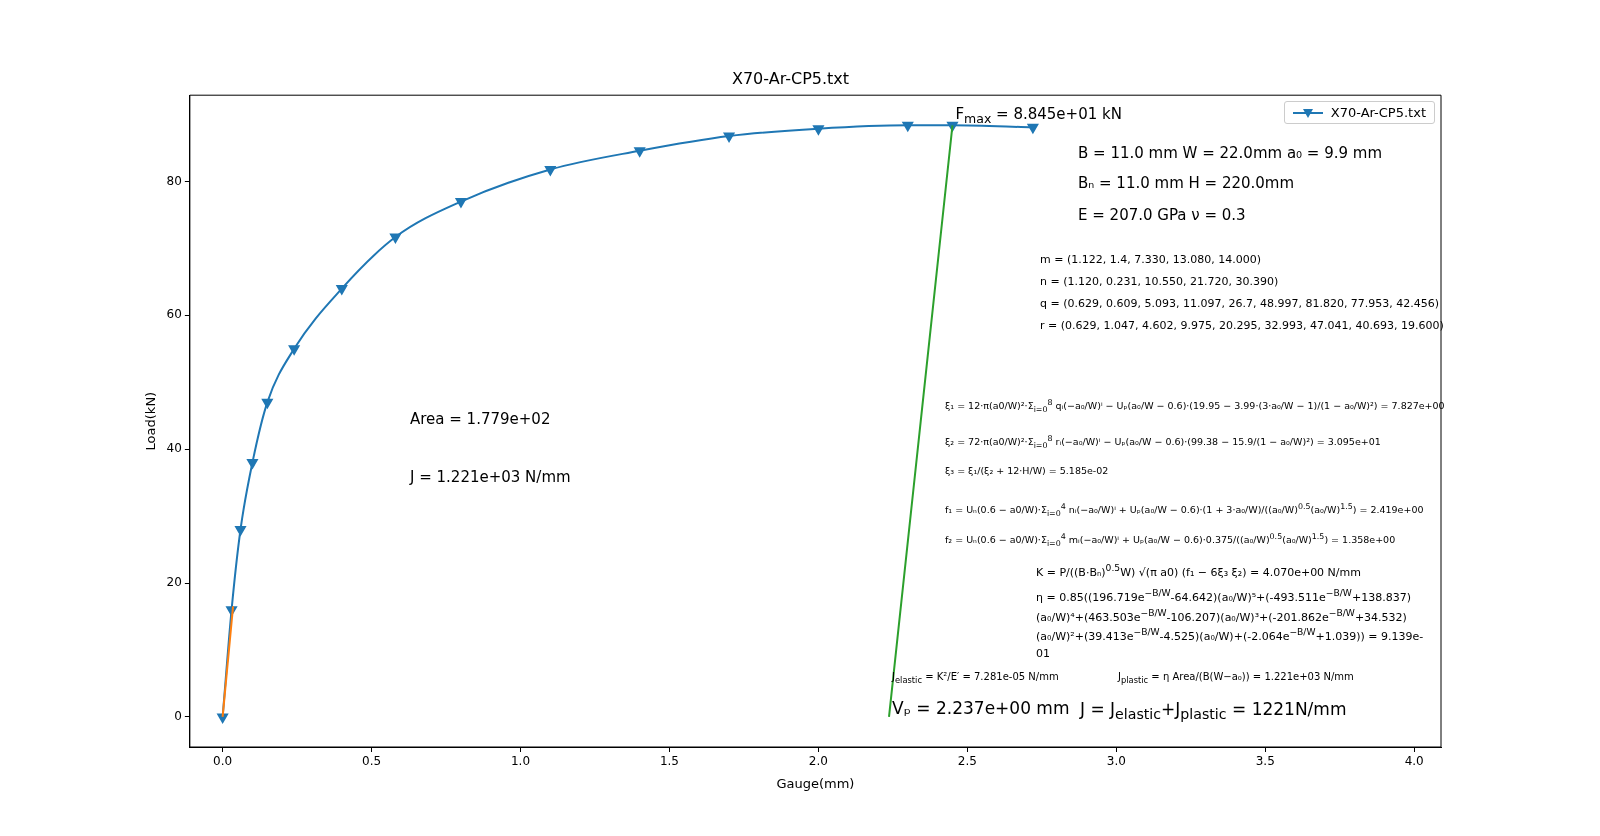  Describe the element at coordinates (1198, 571) in the screenshot. I see `annotation: K = P/((B·Bₙ)$^{0.5}$W) √(π a0) (f₁ − 6ξ₃ ξ₂) = 4.070e+00 N/mm` at that location.